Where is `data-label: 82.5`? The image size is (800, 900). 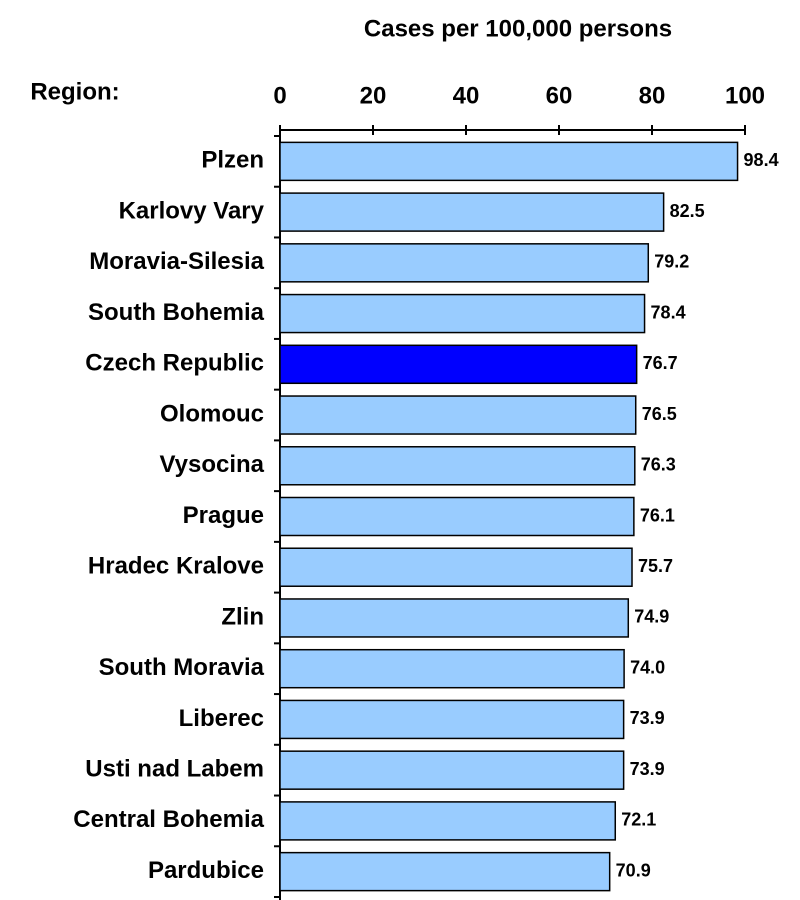 data-label: 82.5 is located at coordinates (687, 211).